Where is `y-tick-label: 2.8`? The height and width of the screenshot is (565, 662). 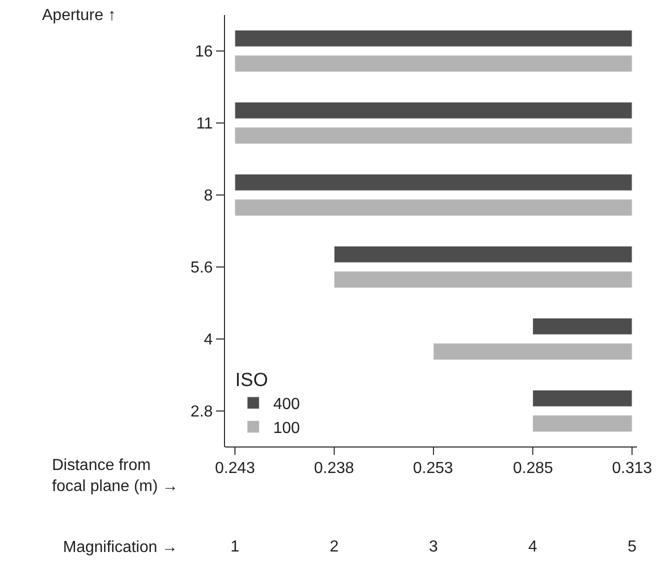 y-tick-label: 2.8 is located at coordinates (201, 412).